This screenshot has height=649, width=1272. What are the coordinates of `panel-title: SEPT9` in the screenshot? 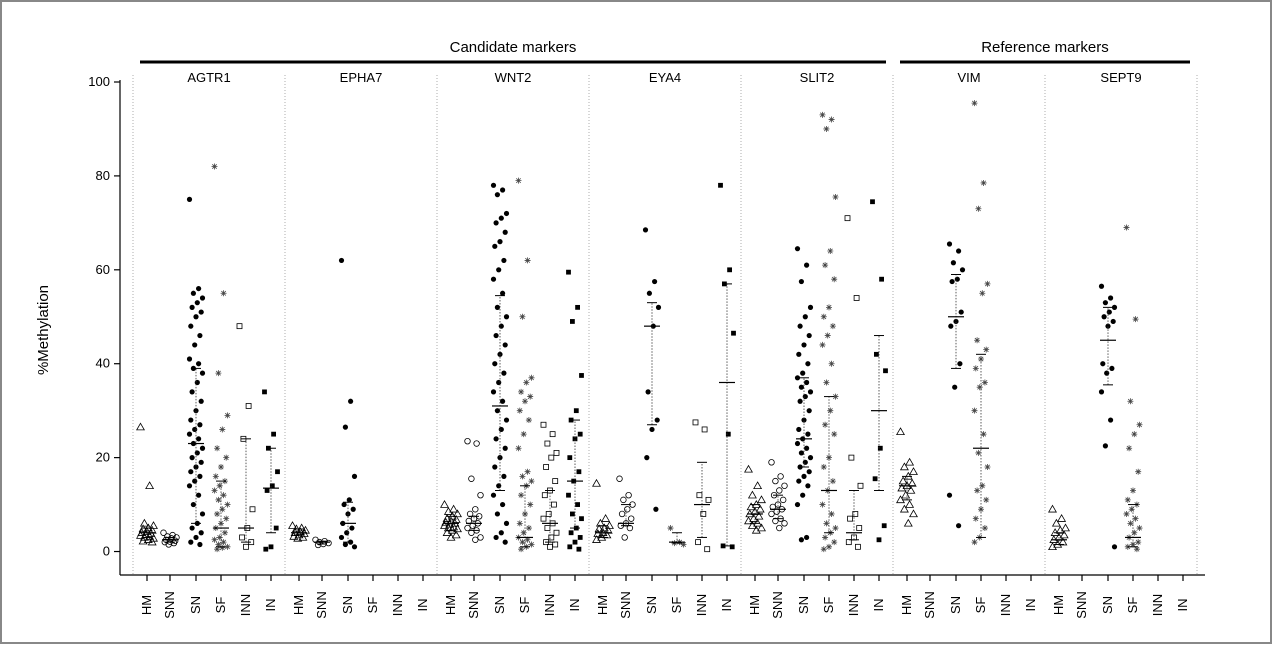 It's located at (1120, 77).